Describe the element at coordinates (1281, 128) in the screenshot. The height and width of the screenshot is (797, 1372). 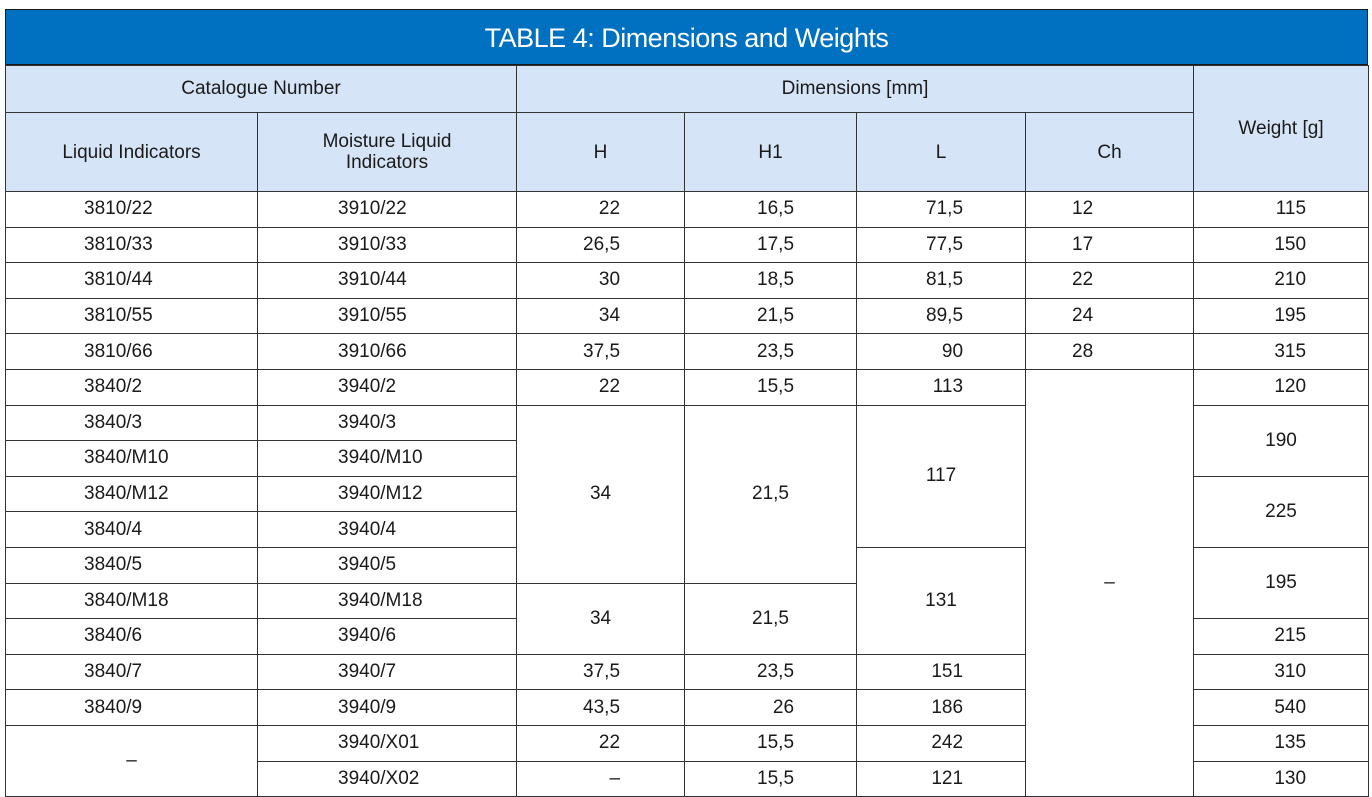
I see `header-weight: Weight [g]` at that location.